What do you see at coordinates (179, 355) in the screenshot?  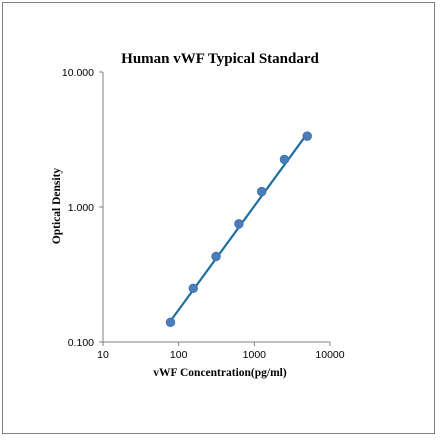 I see `x-tick-label: 100` at bounding box center [179, 355].